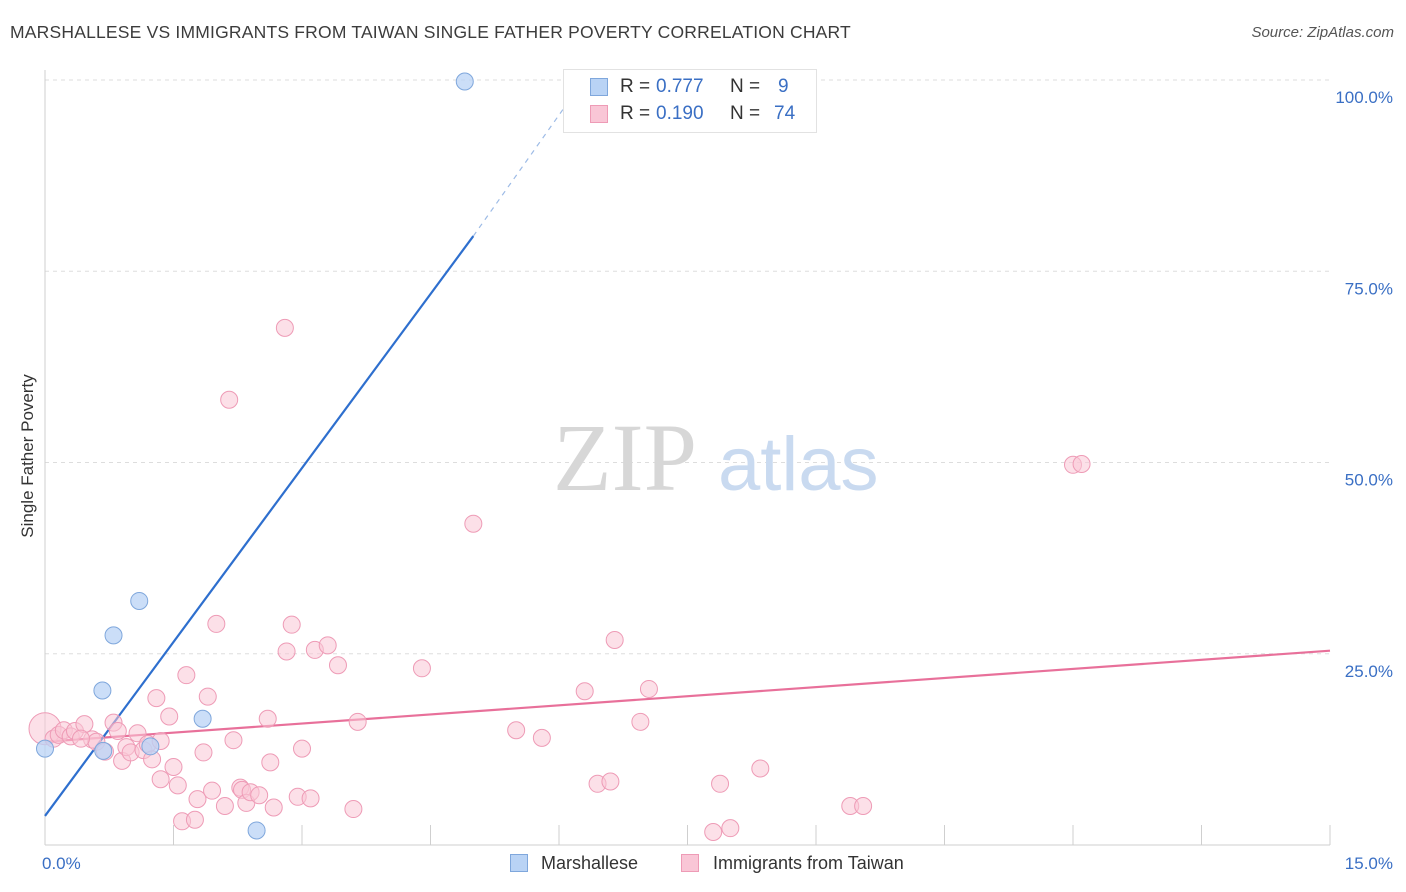 This screenshot has height=892, width=1406. Describe the element at coordinates (590, 863) in the screenshot. I see `bottom-legend-label-marshallese: Marshallese` at that location.